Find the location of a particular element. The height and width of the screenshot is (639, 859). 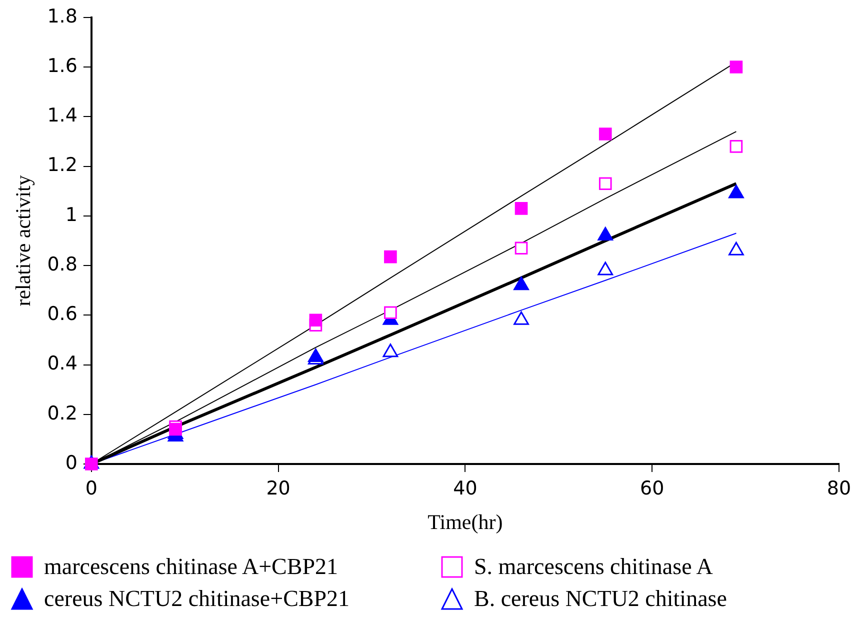

y-tick-label: 1 is located at coordinates (71, 215).